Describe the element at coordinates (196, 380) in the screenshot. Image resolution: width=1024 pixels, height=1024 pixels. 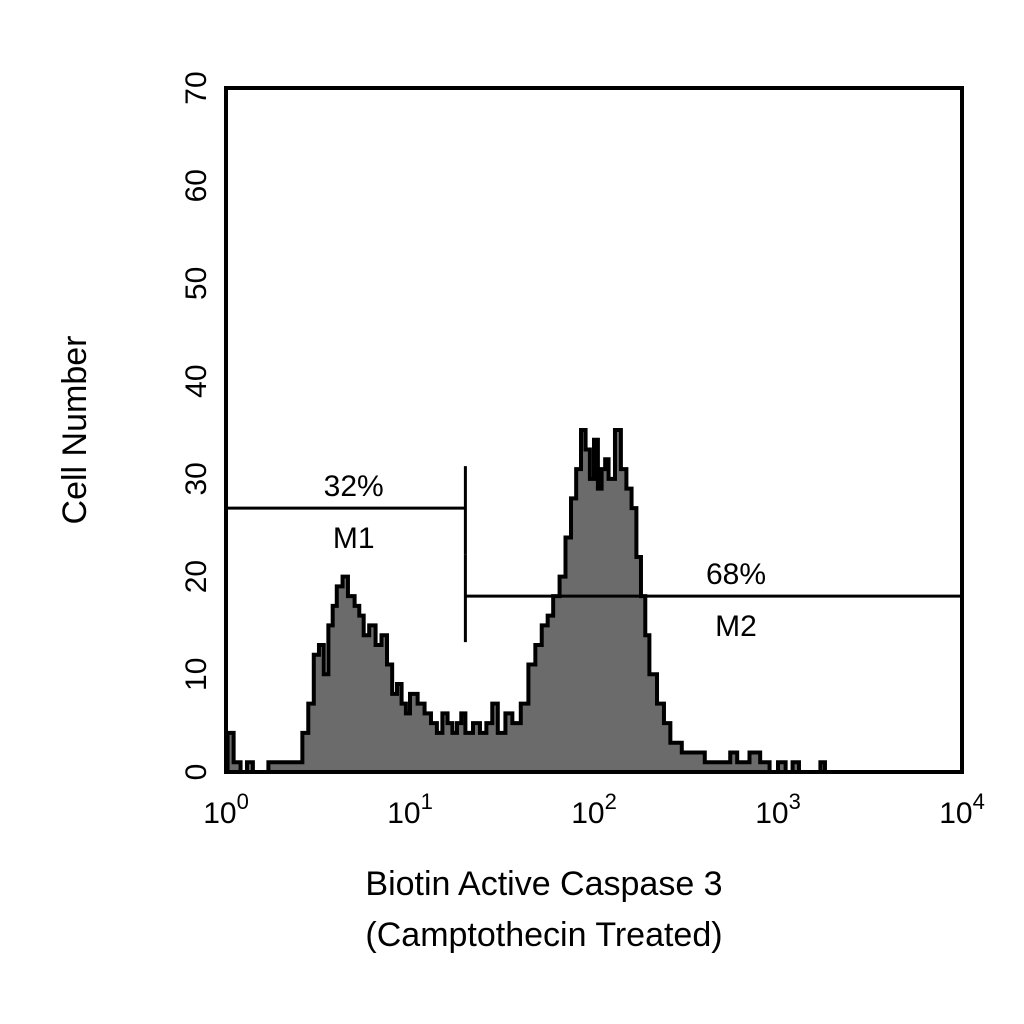
I see `y-tick-label: 40` at that location.